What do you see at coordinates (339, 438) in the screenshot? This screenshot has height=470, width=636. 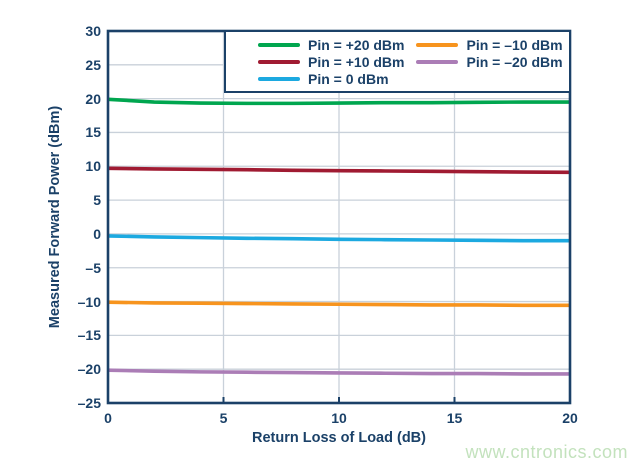 I see `x-axis-title: Return Loss of Load (dB)` at bounding box center [339, 438].